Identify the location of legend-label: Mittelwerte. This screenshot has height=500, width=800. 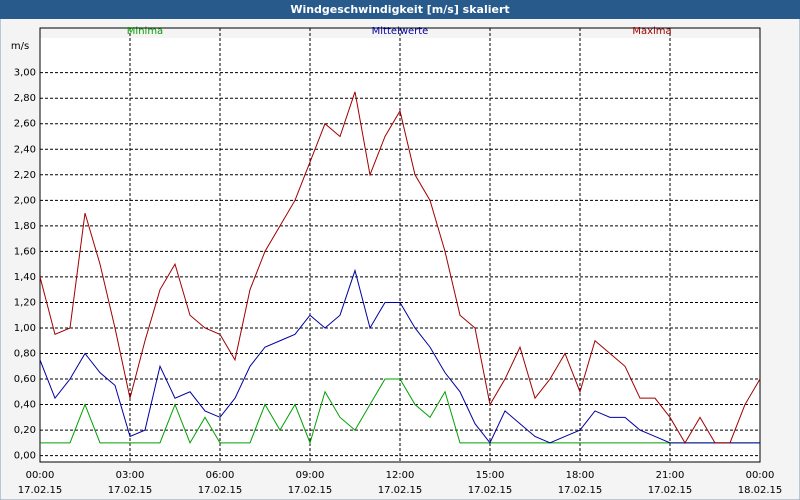
(400, 31).